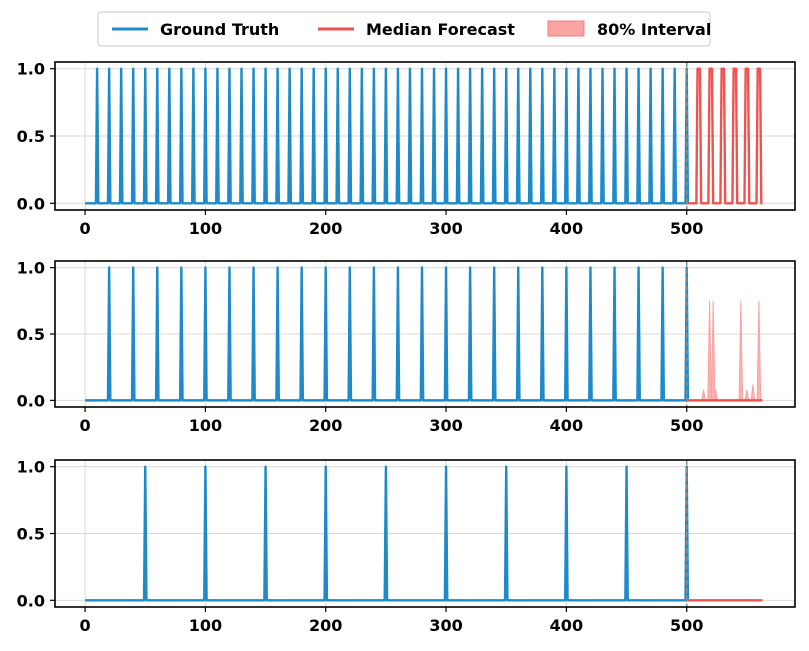 The width and height of the screenshot is (809, 651). Describe the element at coordinates (440, 29) in the screenshot. I see `legend-label-median-forecast: Median Forecast` at that location.